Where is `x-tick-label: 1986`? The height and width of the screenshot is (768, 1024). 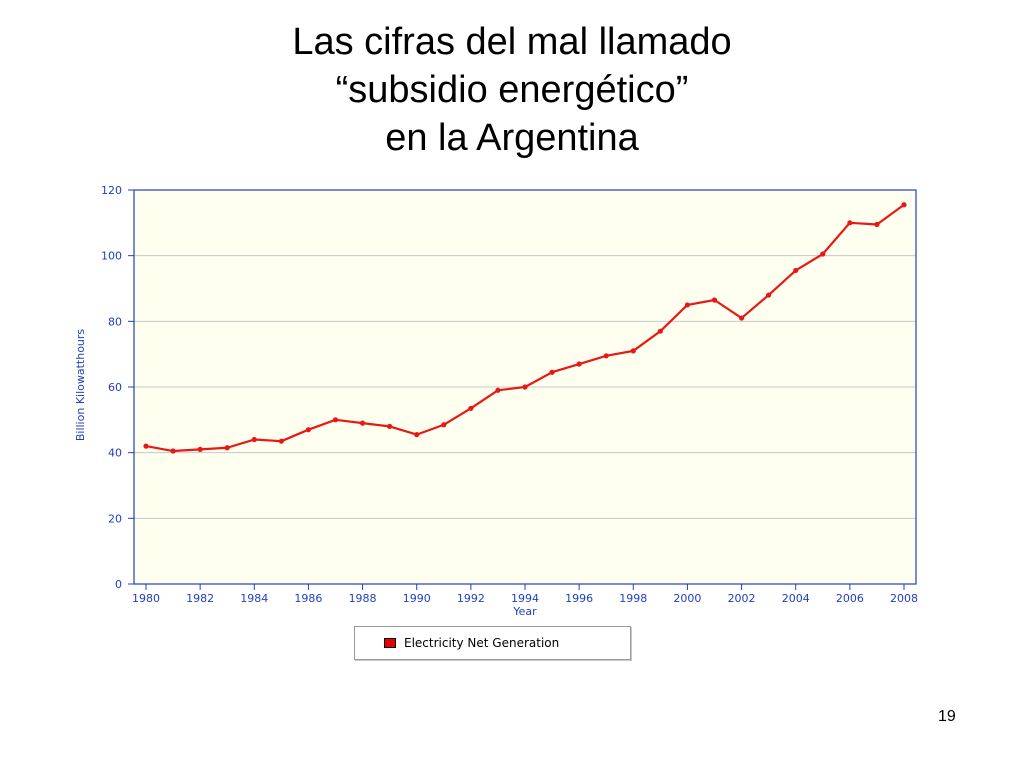
x-tick-label: 1986 is located at coordinates (308, 598).